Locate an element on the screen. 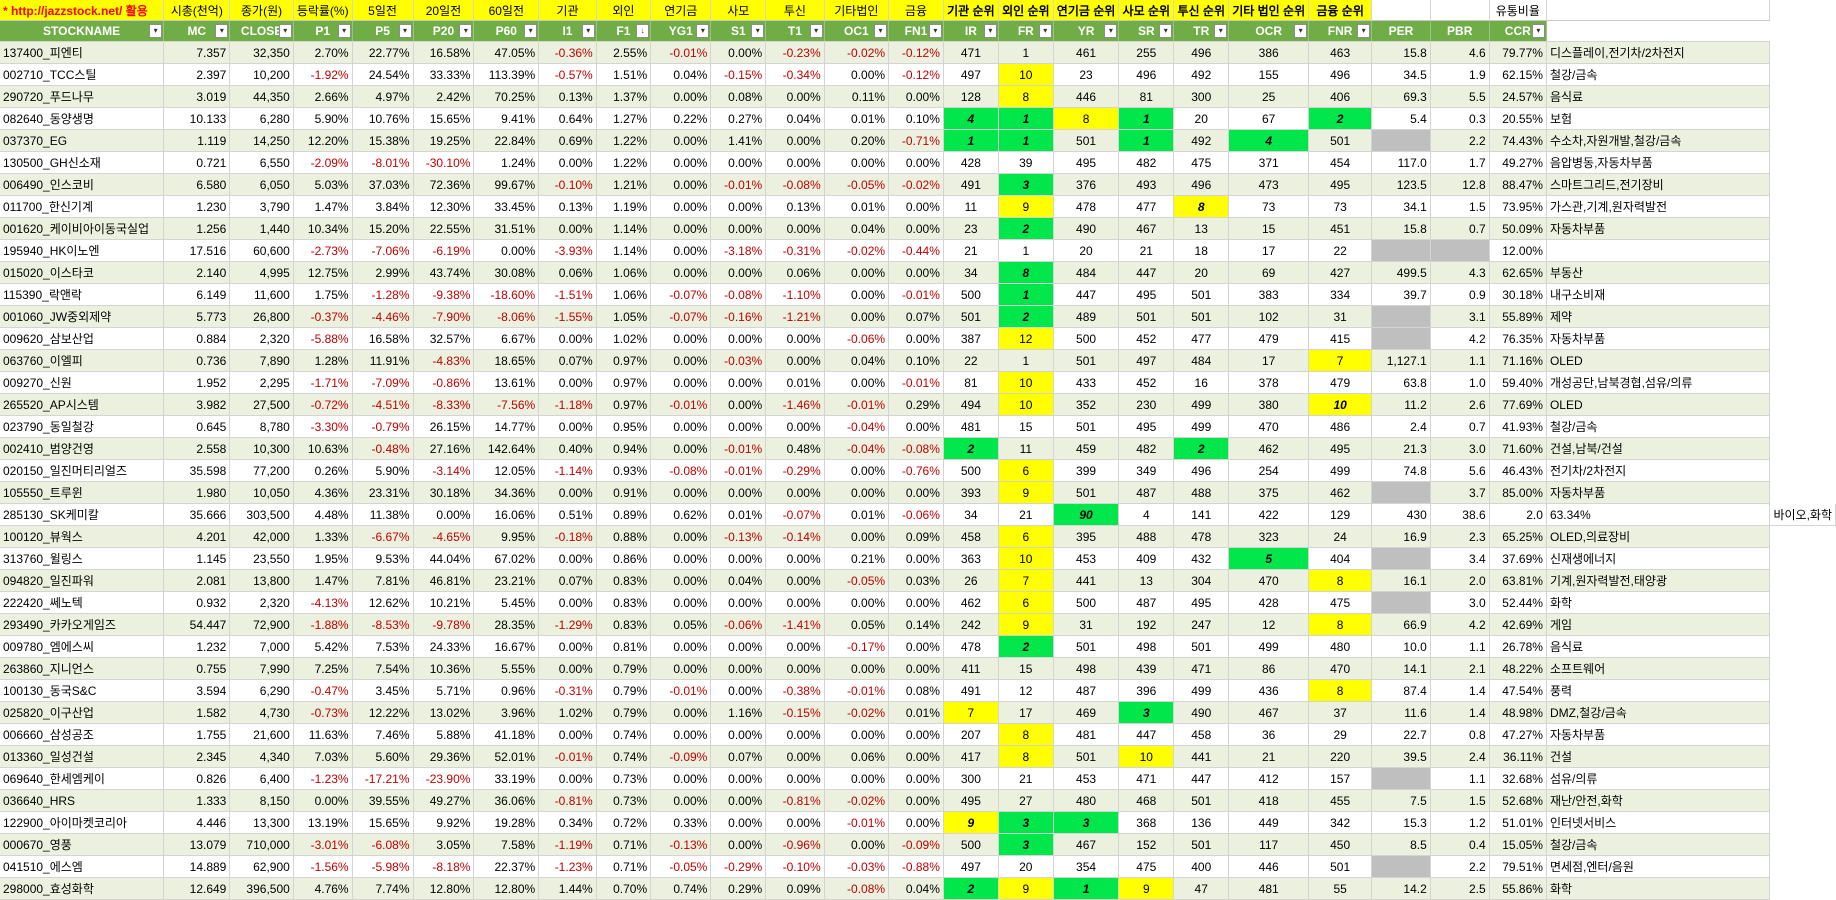 The width and height of the screenshot is (1836, 900). data-cell: 13.079 is located at coordinates (197, 844).